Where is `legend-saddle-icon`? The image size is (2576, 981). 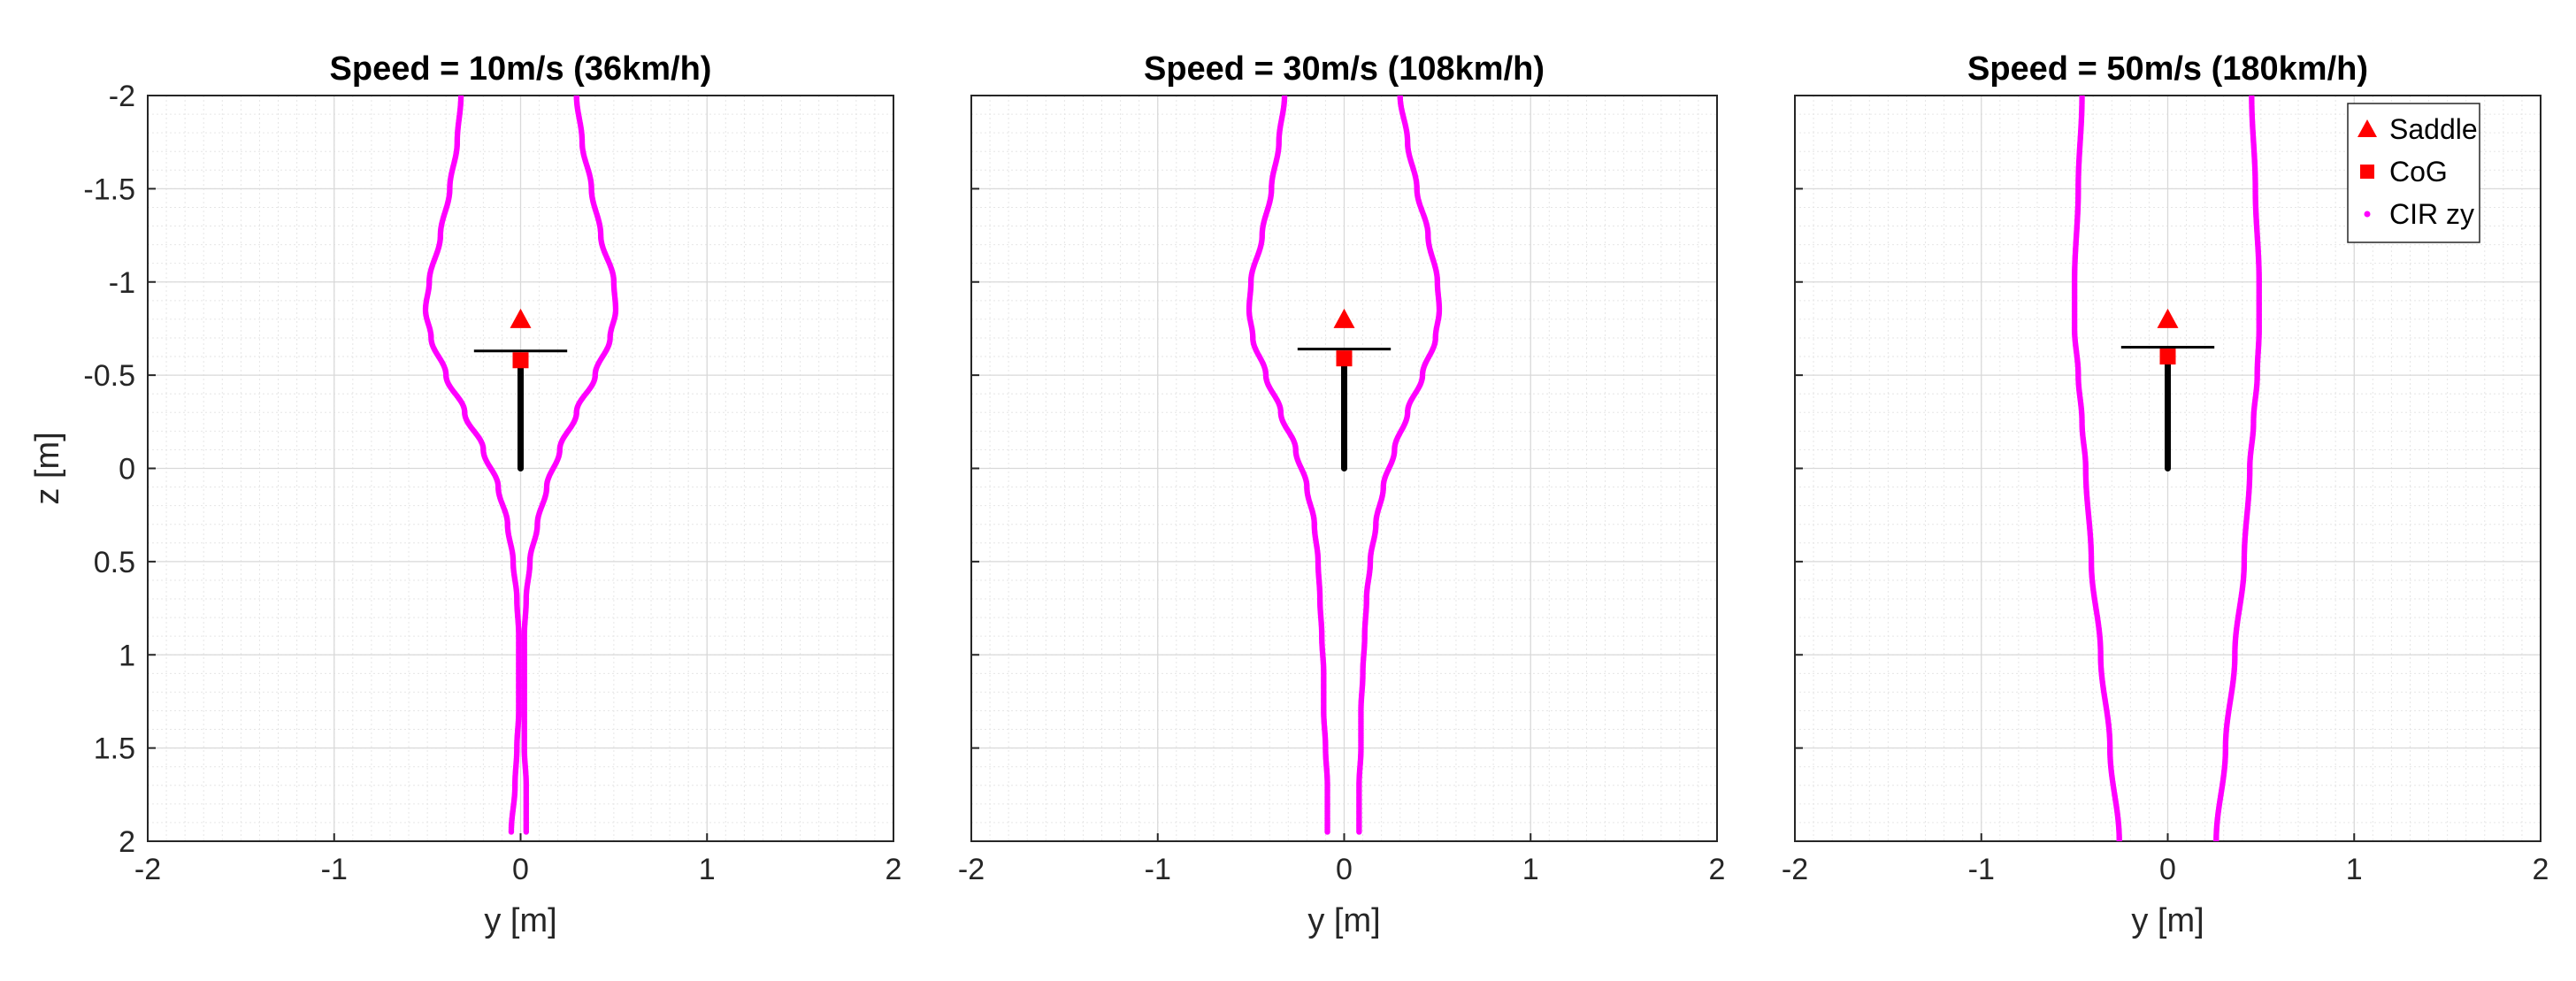 legend-saddle-icon is located at coordinates (2367, 128).